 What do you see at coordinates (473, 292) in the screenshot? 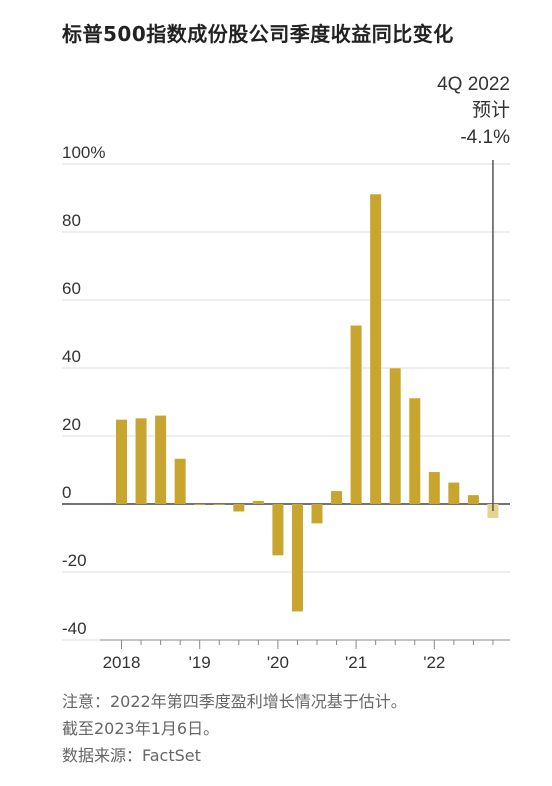
I see `estimate-annotation: 4Q 2022 预计 -4.1%` at bounding box center [473, 292].